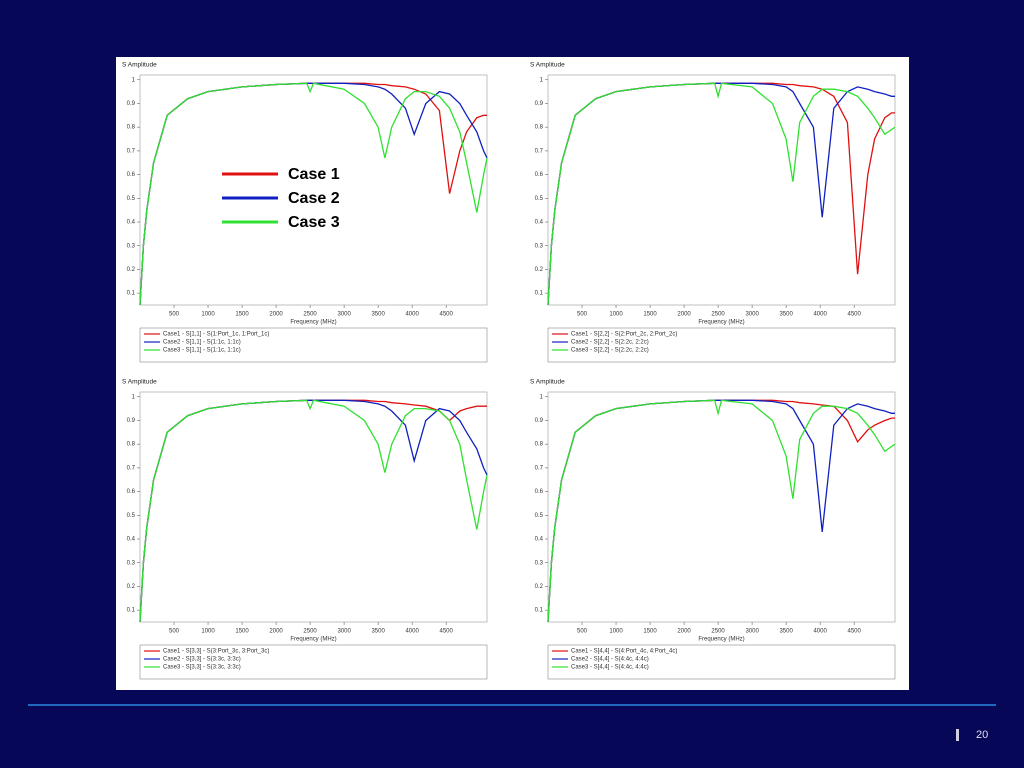 This screenshot has width=1024, height=768. What do you see at coordinates (610, 660) in the screenshot?
I see `legend-label: Case2 - S[4,4] - S(4:4c, 4:4c)` at bounding box center [610, 660].